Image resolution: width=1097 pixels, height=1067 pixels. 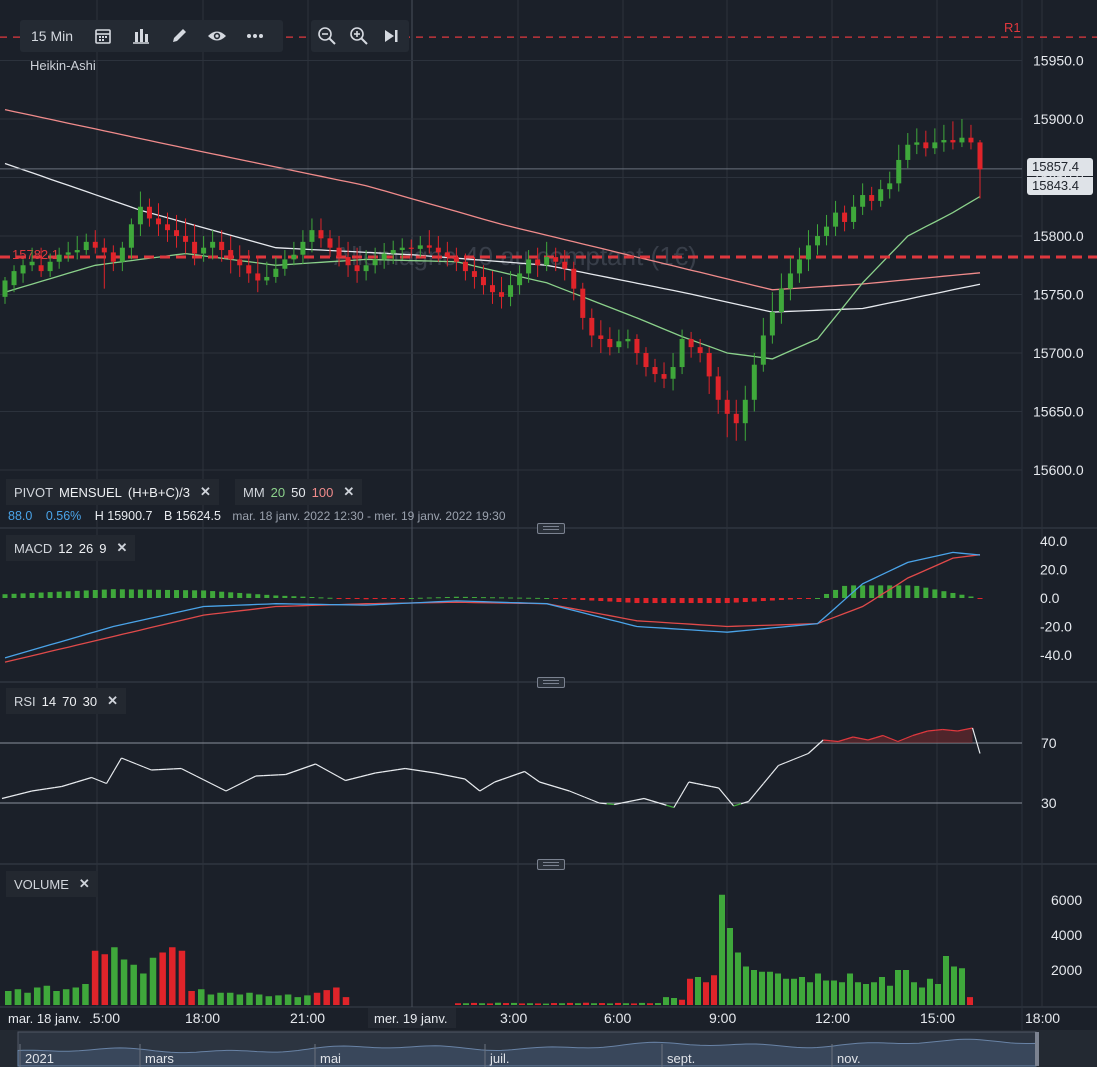 What do you see at coordinates (217, 36) in the screenshot?
I see `eye-icon` at bounding box center [217, 36].